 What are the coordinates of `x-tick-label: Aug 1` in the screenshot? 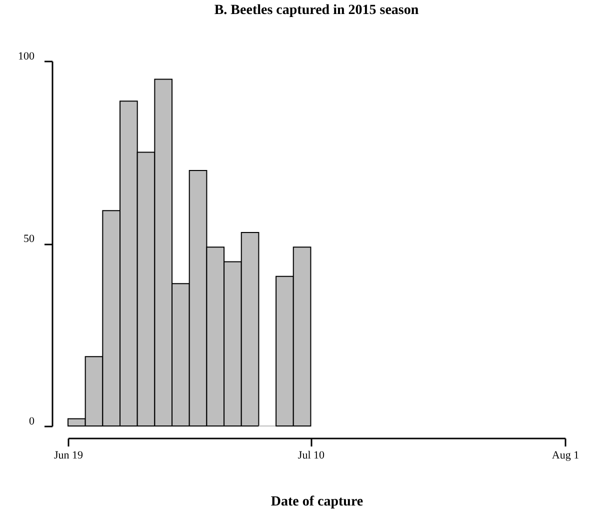 It's located at (566, 456).